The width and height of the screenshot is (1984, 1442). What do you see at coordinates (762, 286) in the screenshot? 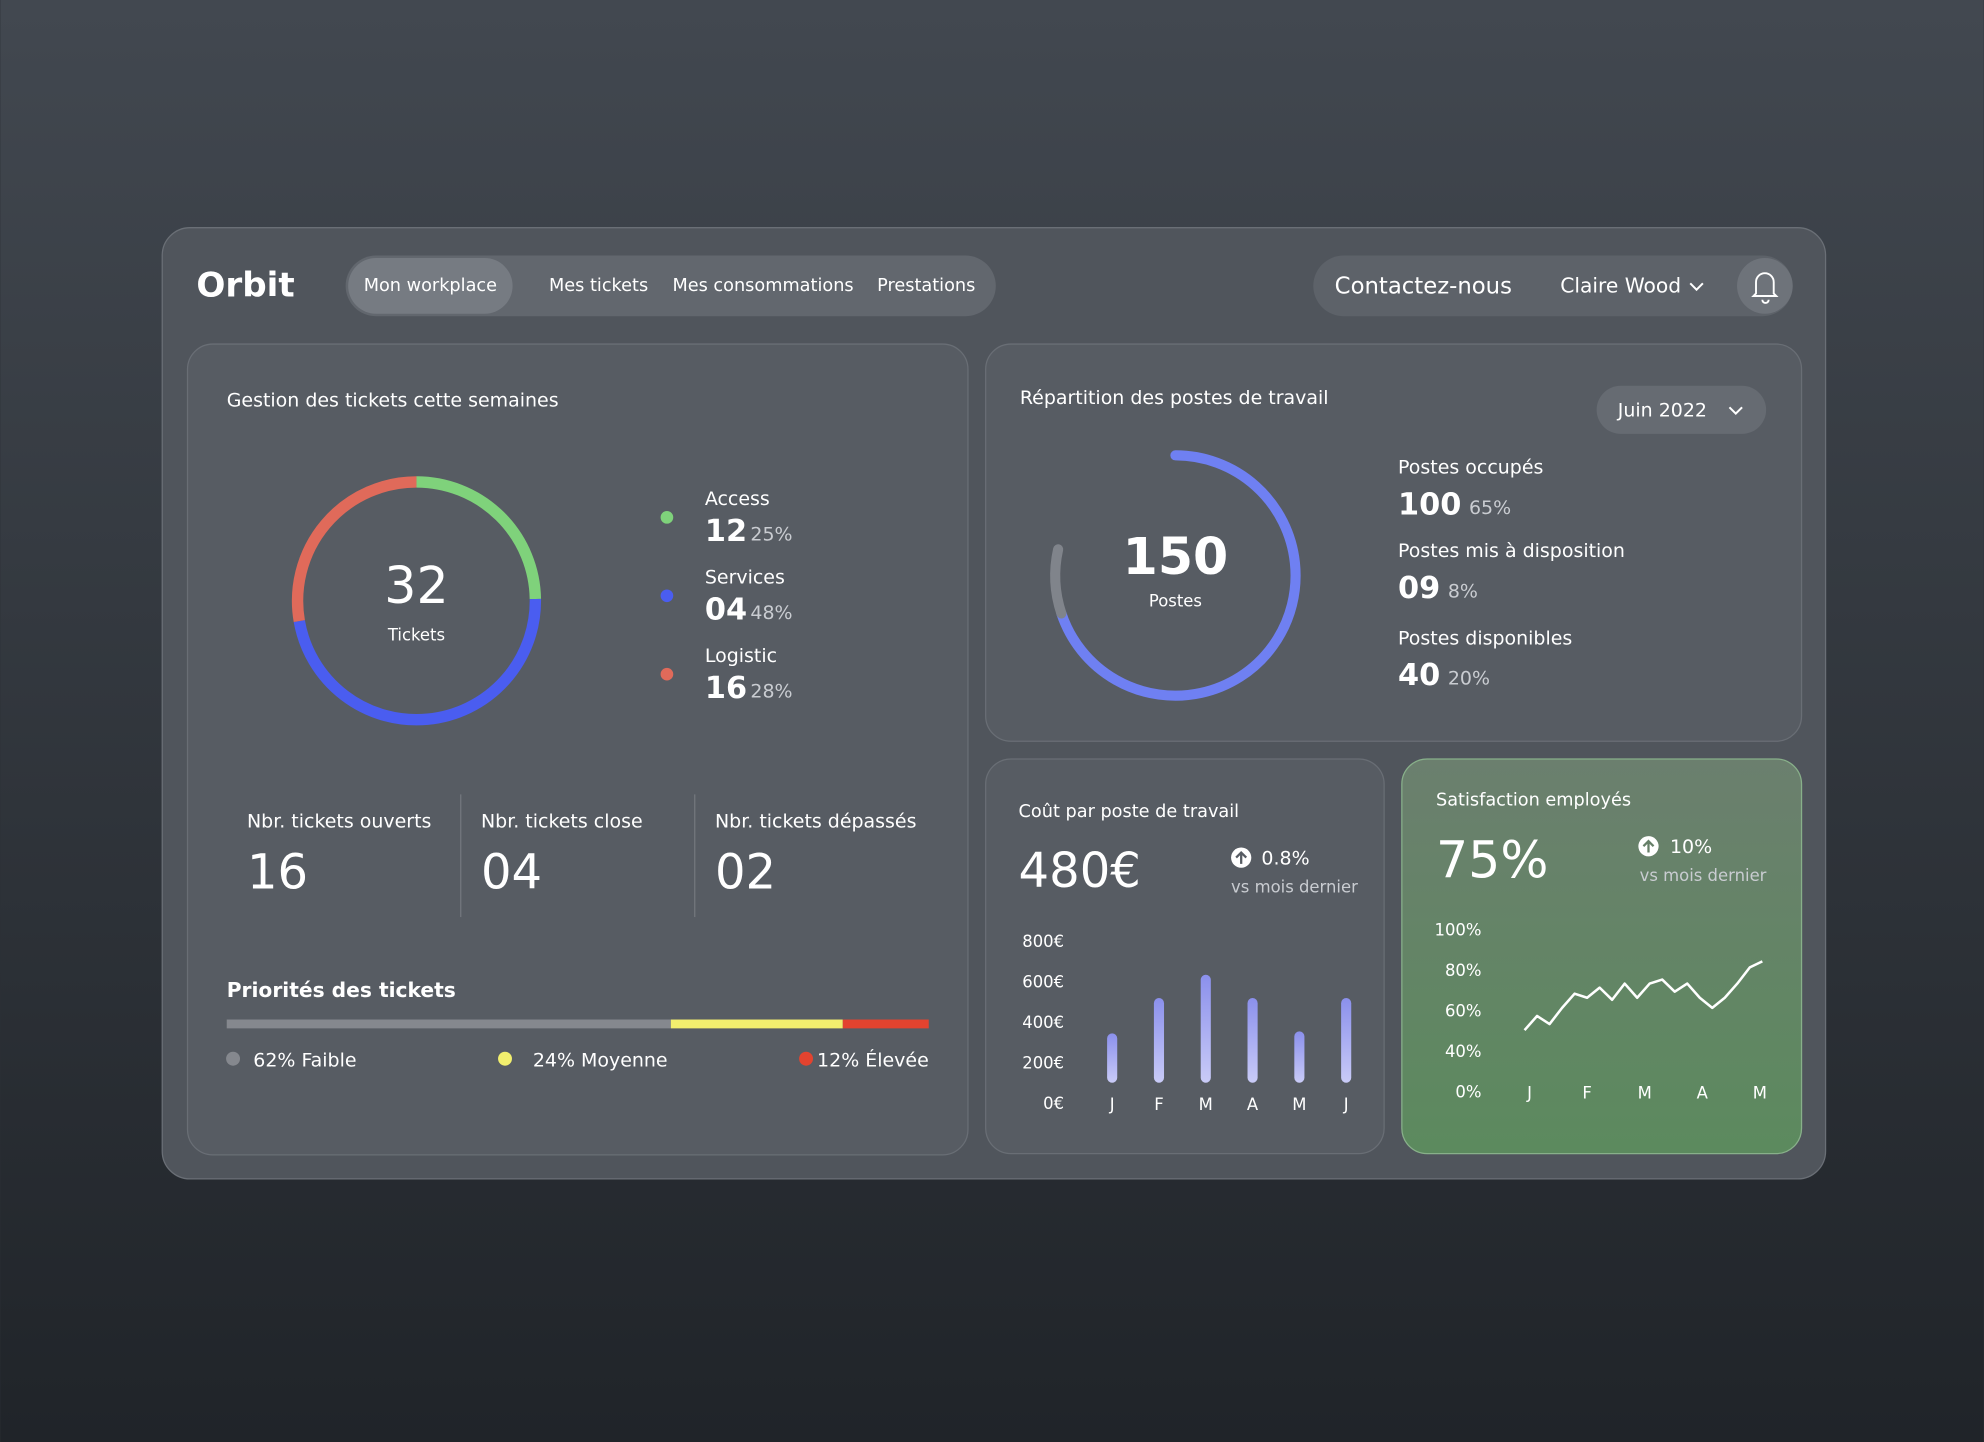
I see `nav-item: Mes consommations` at bounding box center [762, 286].